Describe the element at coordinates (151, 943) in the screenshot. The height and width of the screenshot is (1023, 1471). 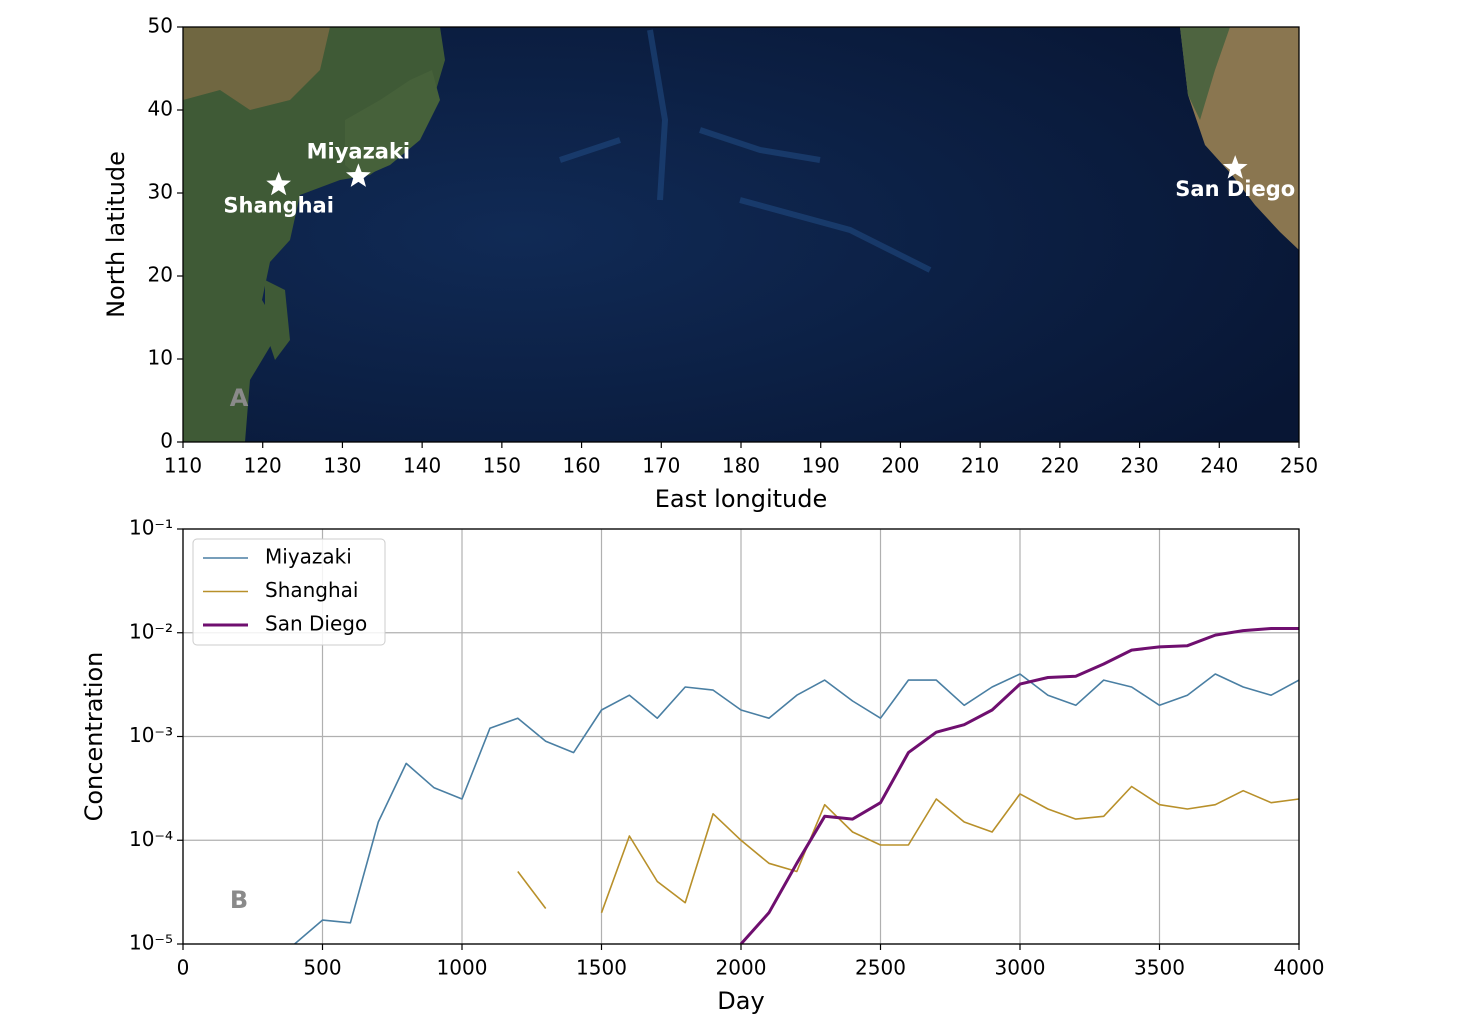
I see `y-tick-label: 10⁻⁵` at that location.